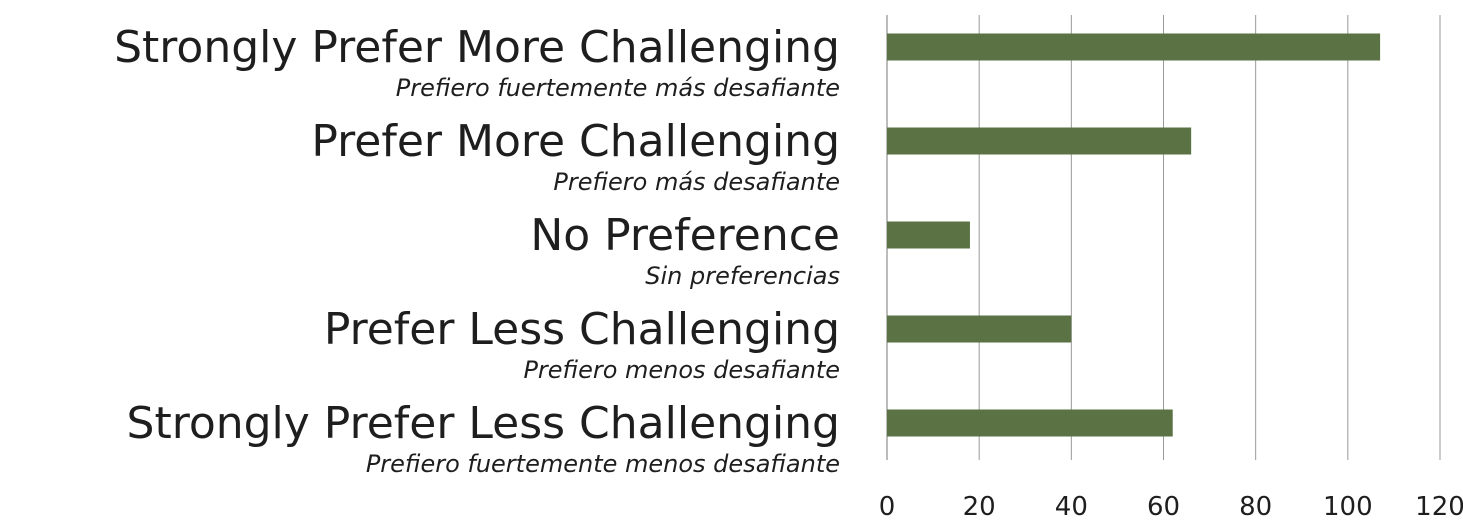  What do you see at coordinates (582, 329) in the screenshot?
I see `category-label: Prefer Less Challenging` at bounding box center [582, 329].